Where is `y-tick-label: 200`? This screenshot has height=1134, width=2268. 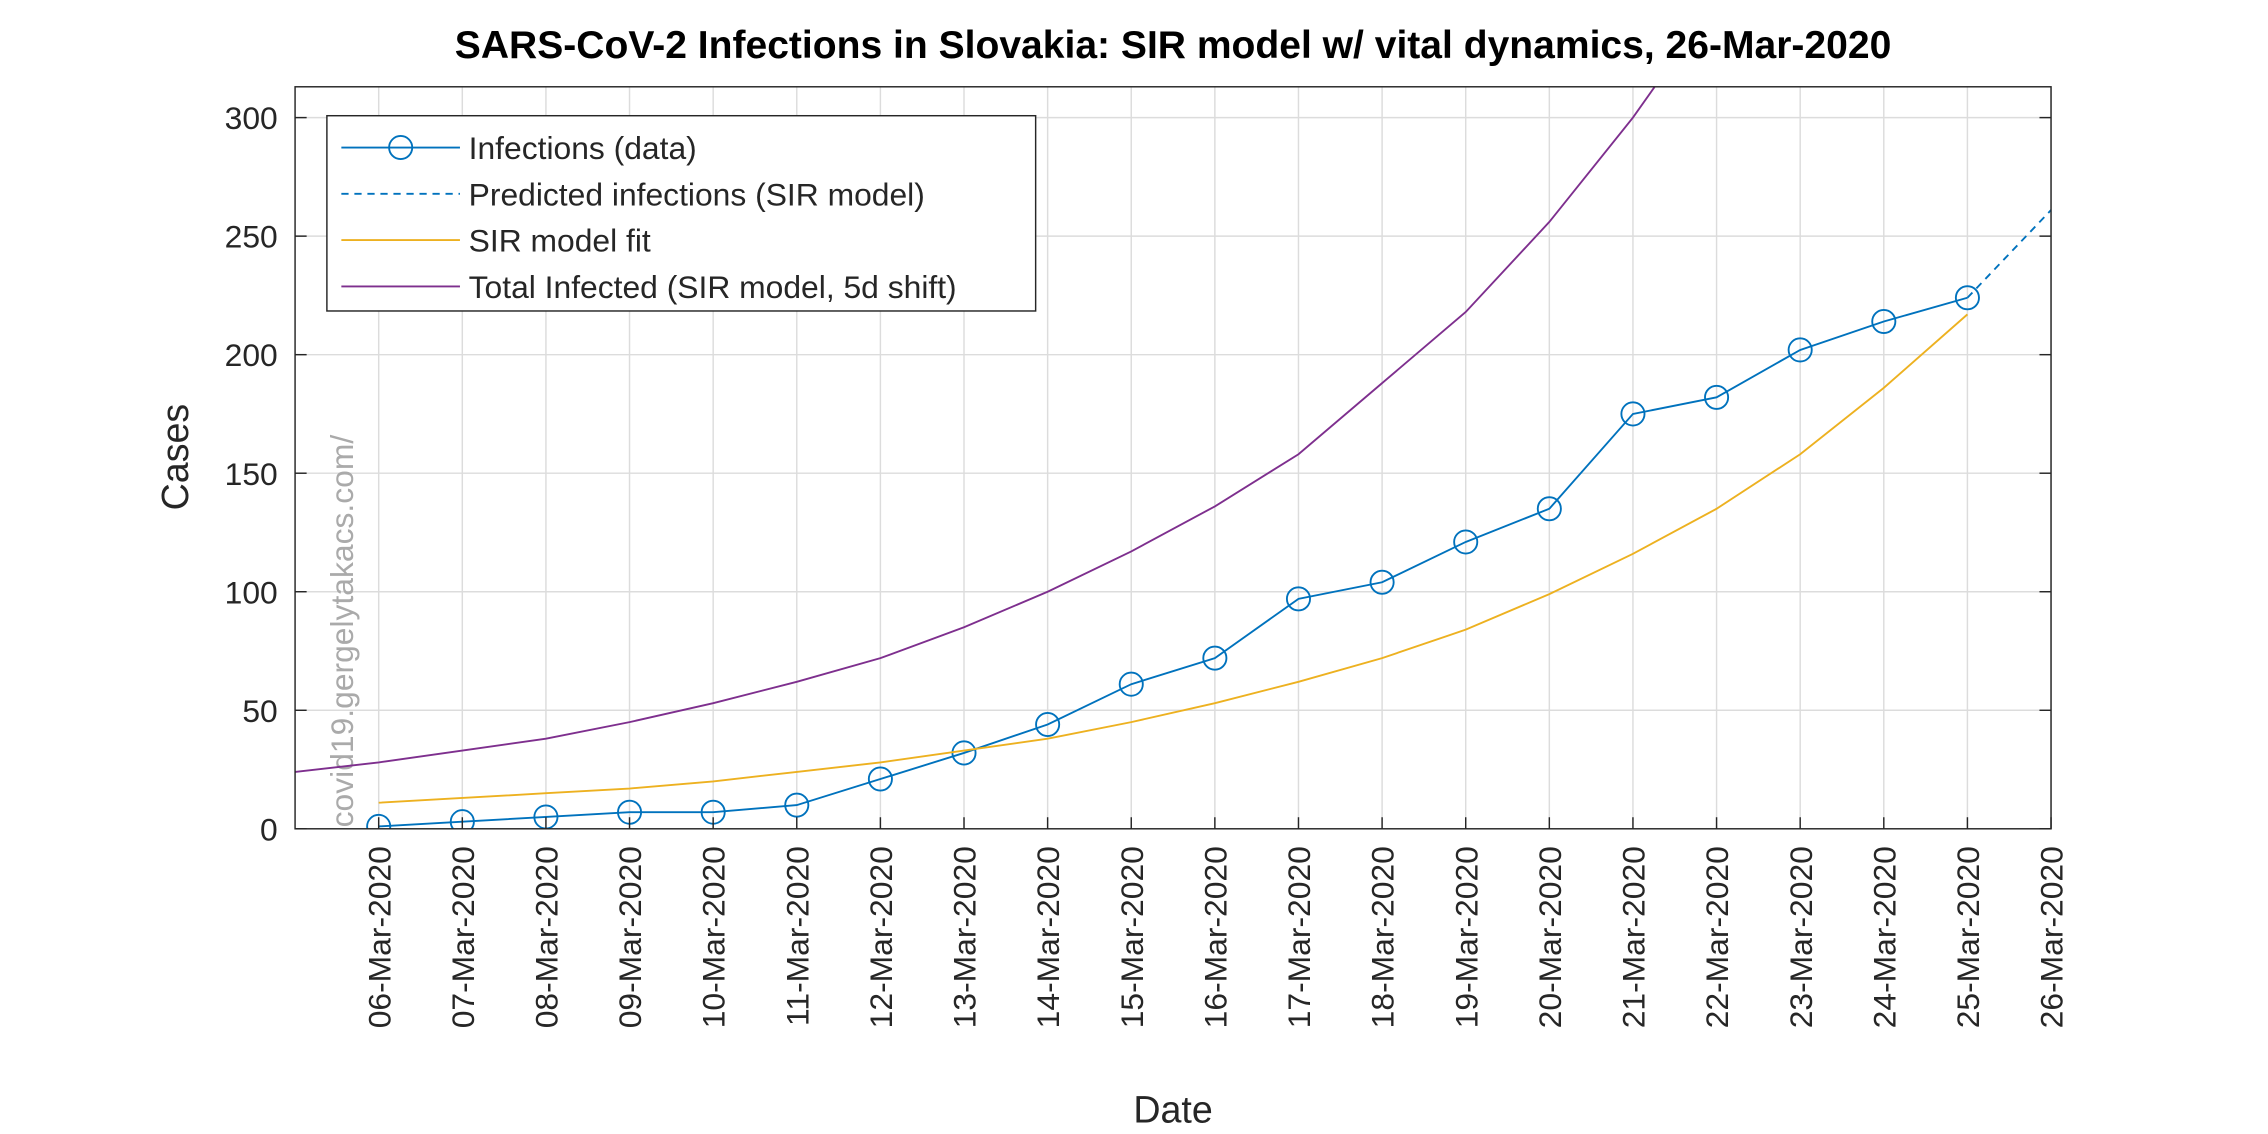 y-tick-label: 200 is located at coordinates (251, 355).